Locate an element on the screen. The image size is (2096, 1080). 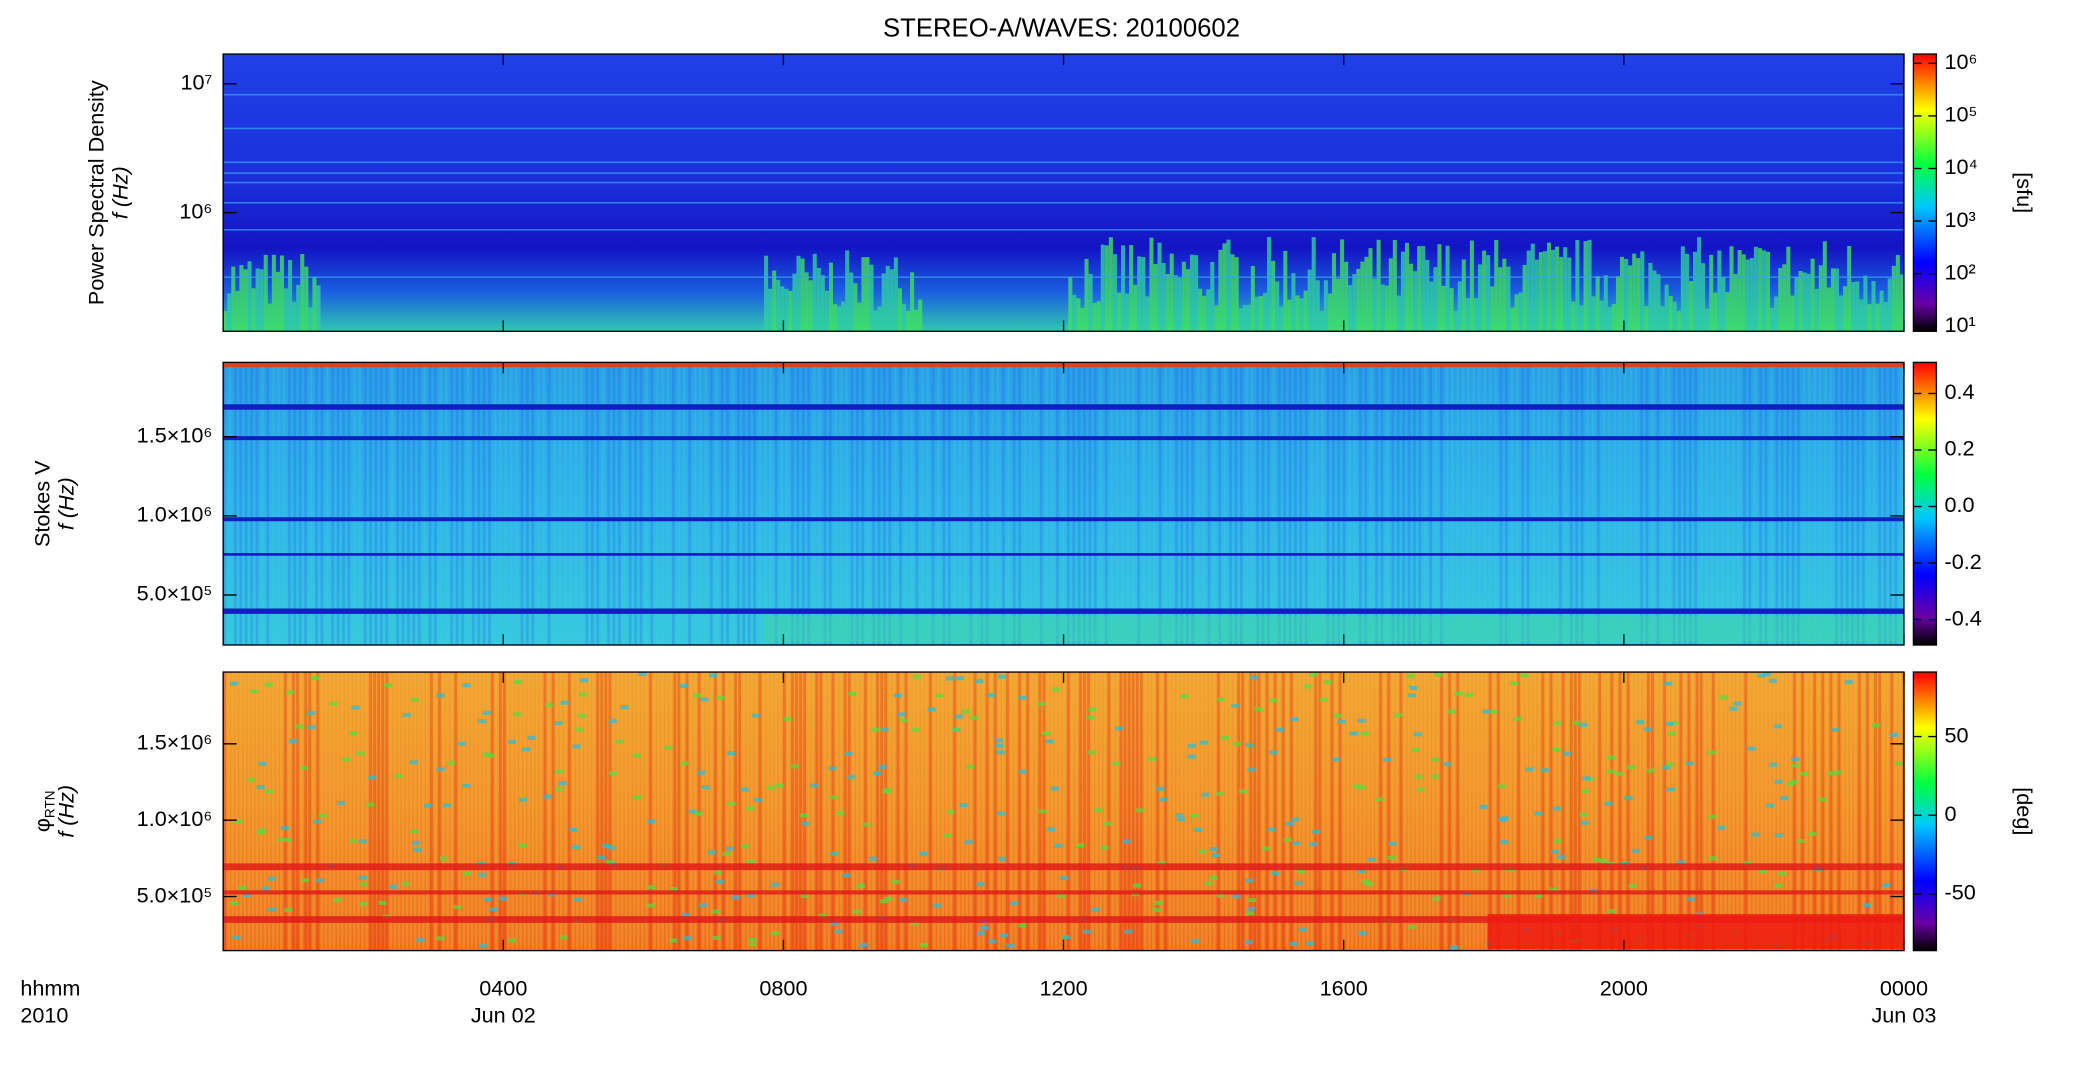
colorbar-tick-label: 0.2 is located at coordinates (1960, 448).